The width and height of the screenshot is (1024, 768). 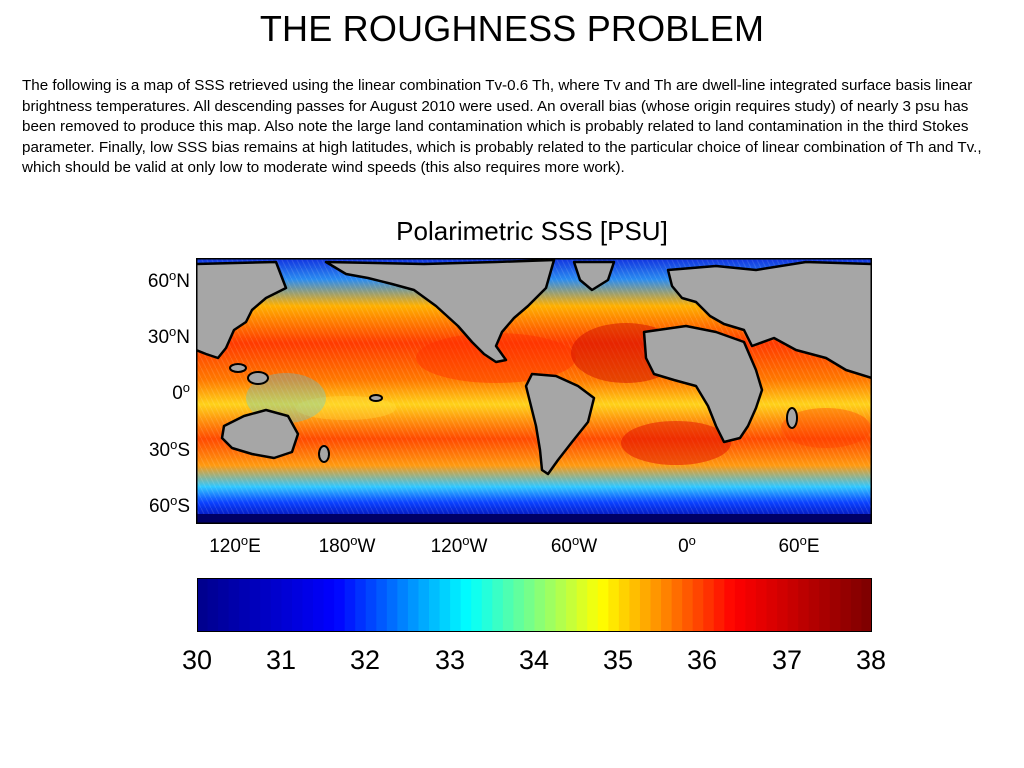 I want to click on y-tick-label: 60oS, so click(x=169, y=505).